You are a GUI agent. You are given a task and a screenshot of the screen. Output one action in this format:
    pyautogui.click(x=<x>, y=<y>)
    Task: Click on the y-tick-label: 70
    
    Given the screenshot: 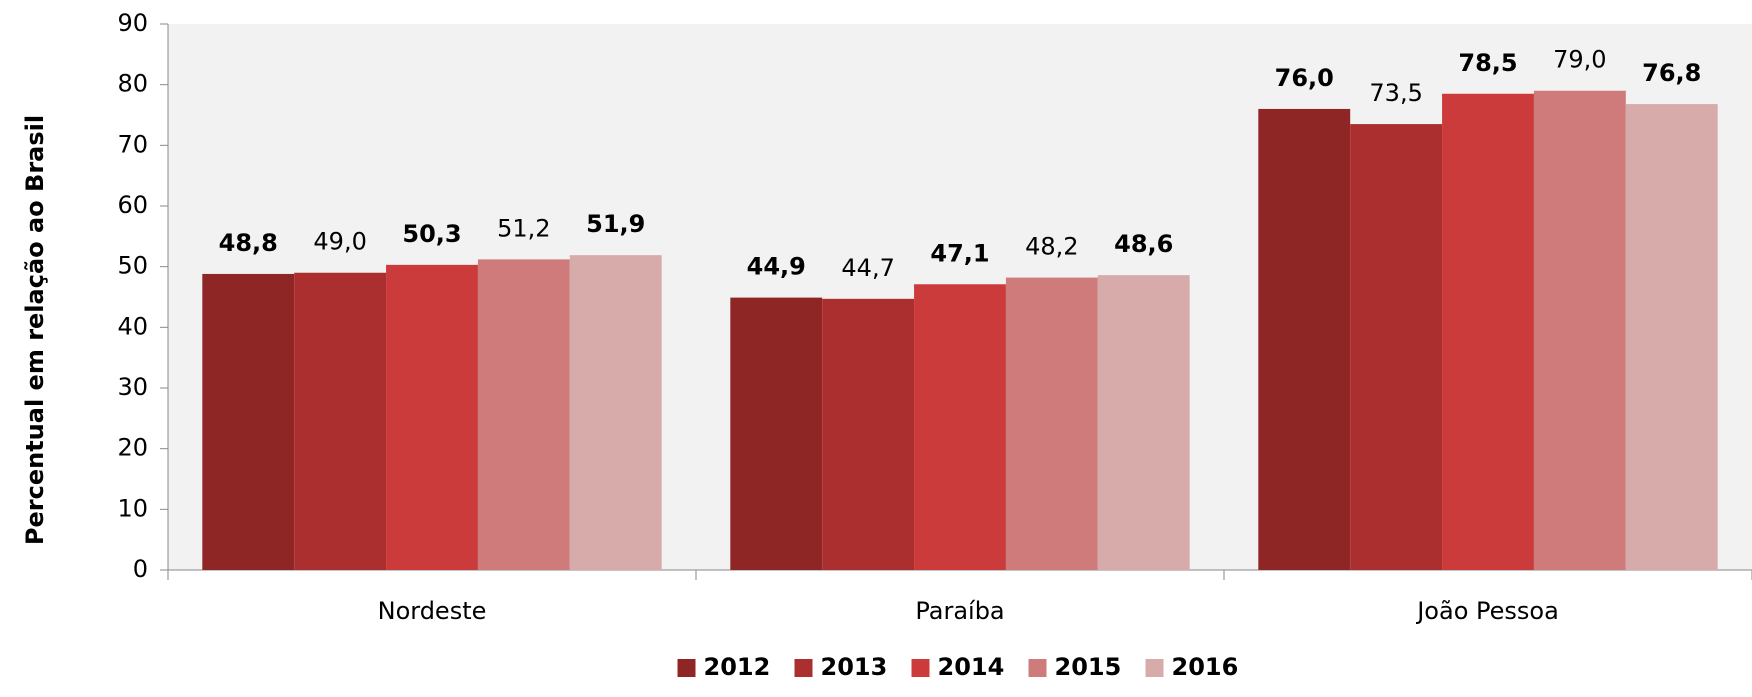 What is the action you would take?
    pyautogui.click(x=132, y=144)
    